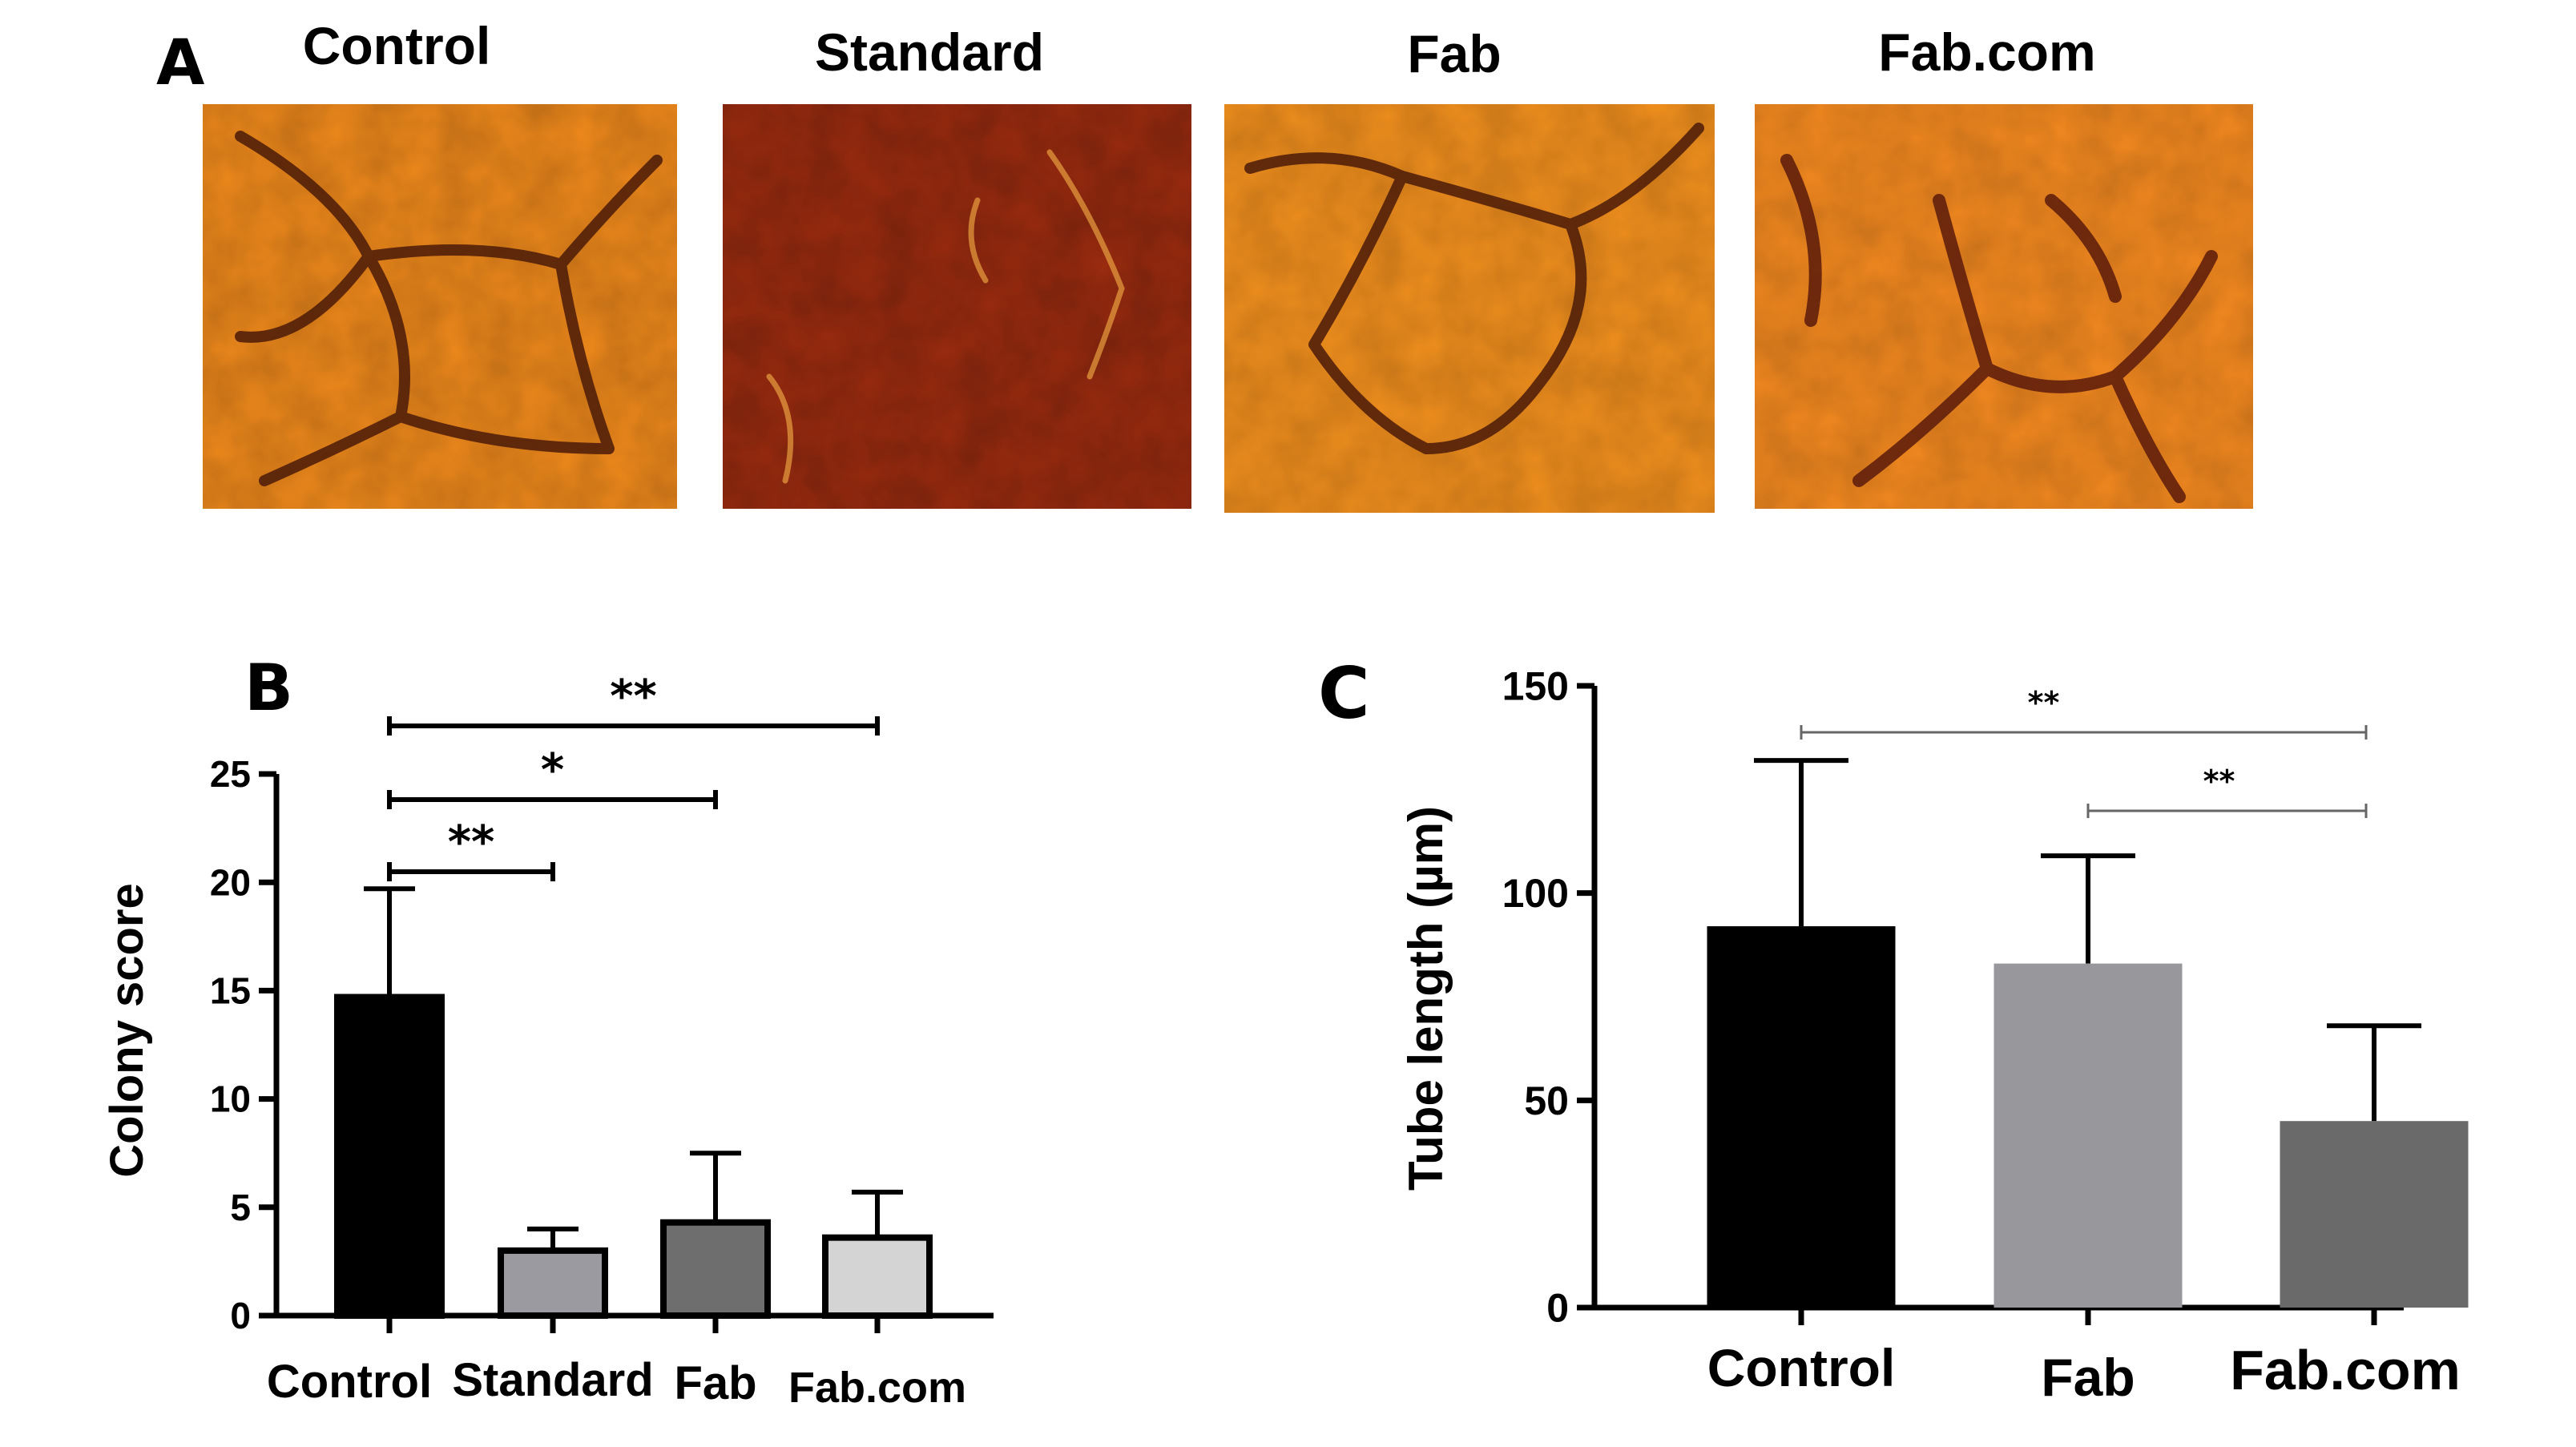  What do you see at coordinates (1986, 52) in the screenshot?
I see `micrograph-label-fab-com: Fab.com` at bounding box center [1986, 52].